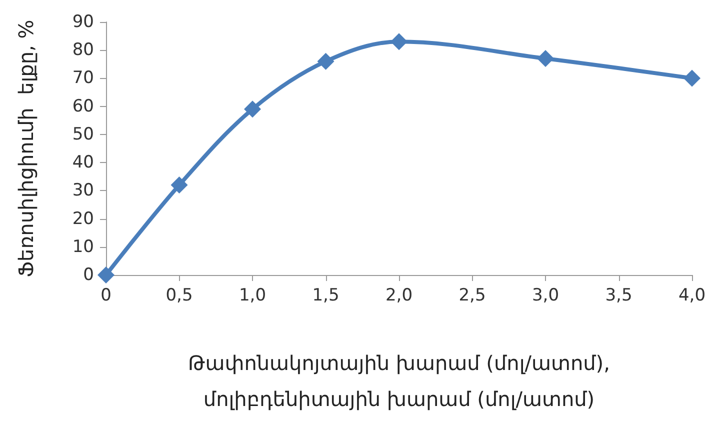 This screenshot has height=422, width=716. I want to click on x-tick-label: 4,0, so click(692, 296).